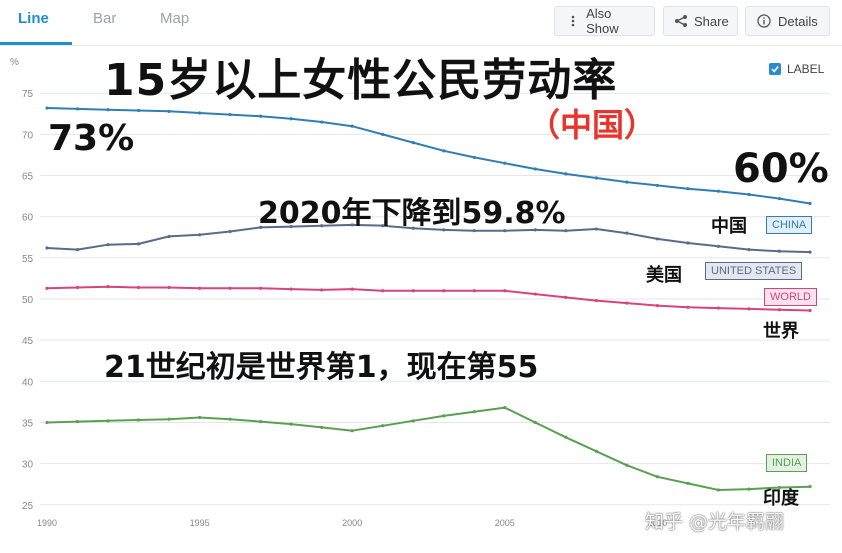  Describe the element at coordinates (33, 18) in the screenshot. I see `tab-line: Line` at that location.